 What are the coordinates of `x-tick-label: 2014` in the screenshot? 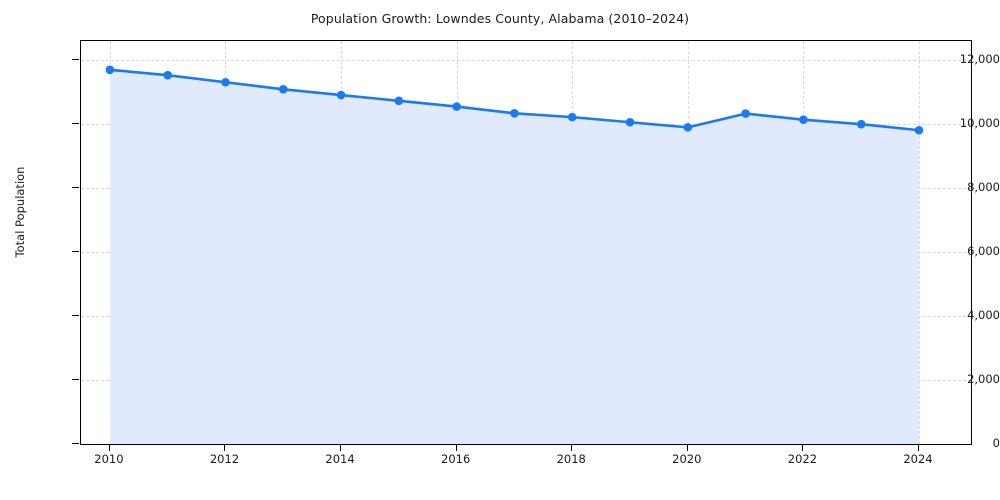 It's located at (340, 459).